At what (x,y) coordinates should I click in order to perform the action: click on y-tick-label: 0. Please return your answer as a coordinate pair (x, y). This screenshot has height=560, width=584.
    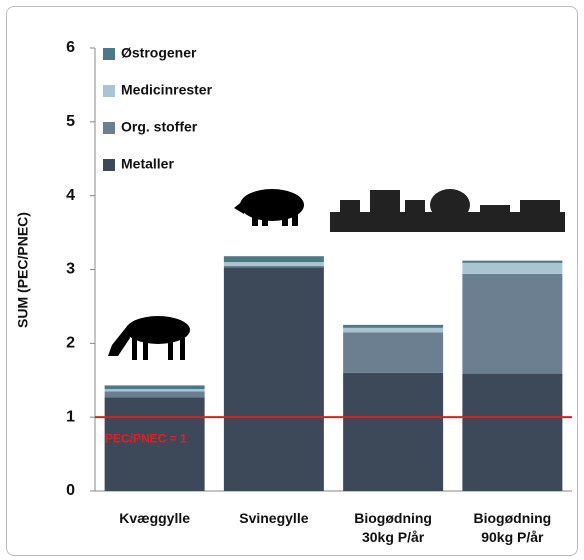
    Looking at the image, I should click on (70, 490).